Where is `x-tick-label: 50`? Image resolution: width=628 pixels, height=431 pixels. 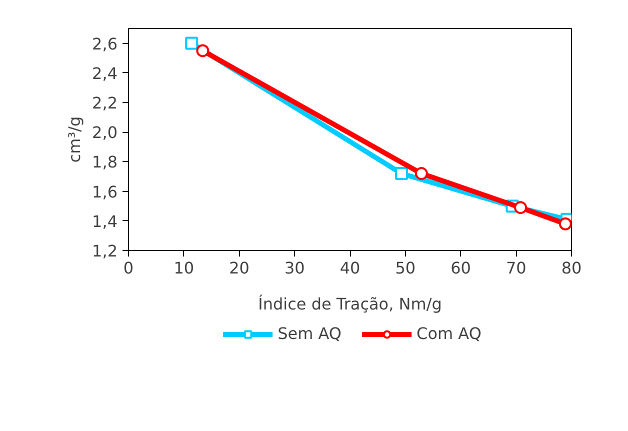 x-tick-label: 50 is located at coordinates (405, 268).